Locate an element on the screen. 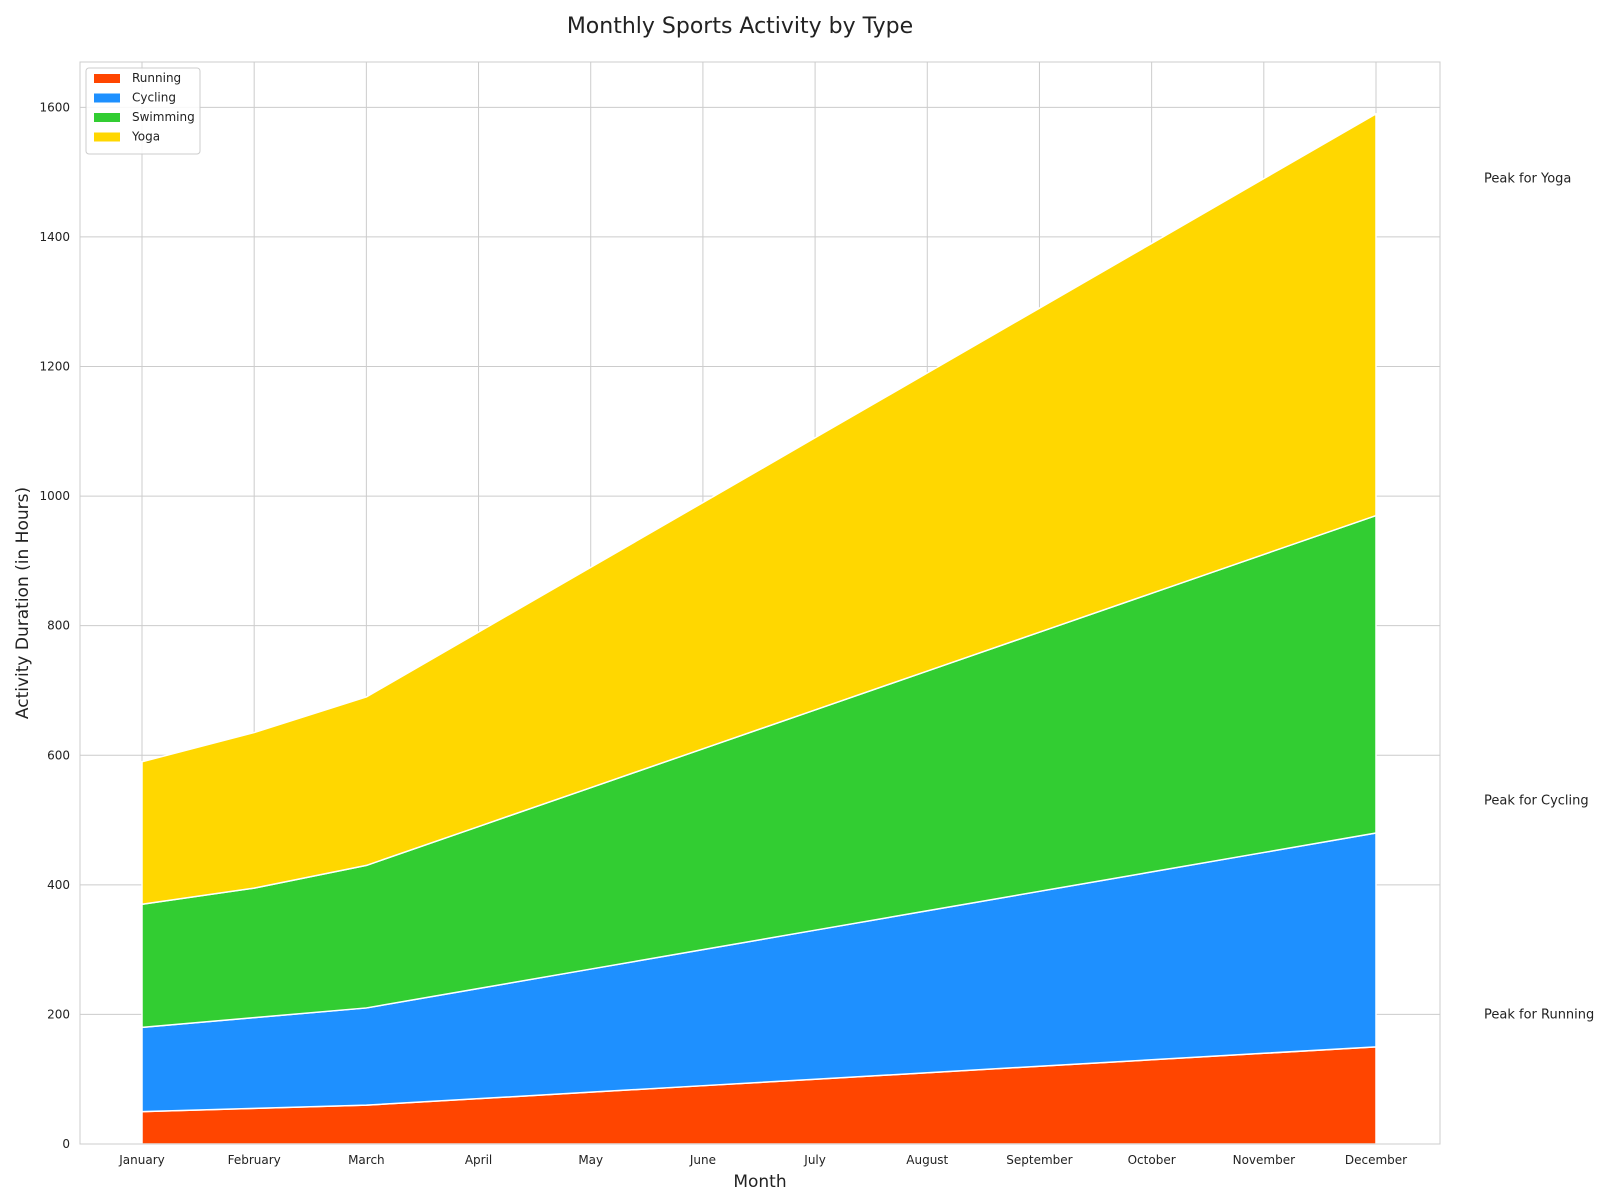 The height and width of the screenshot is (1200, 1600). annotation-label: Peak for Cycling is located at coordinates (1536, 801).